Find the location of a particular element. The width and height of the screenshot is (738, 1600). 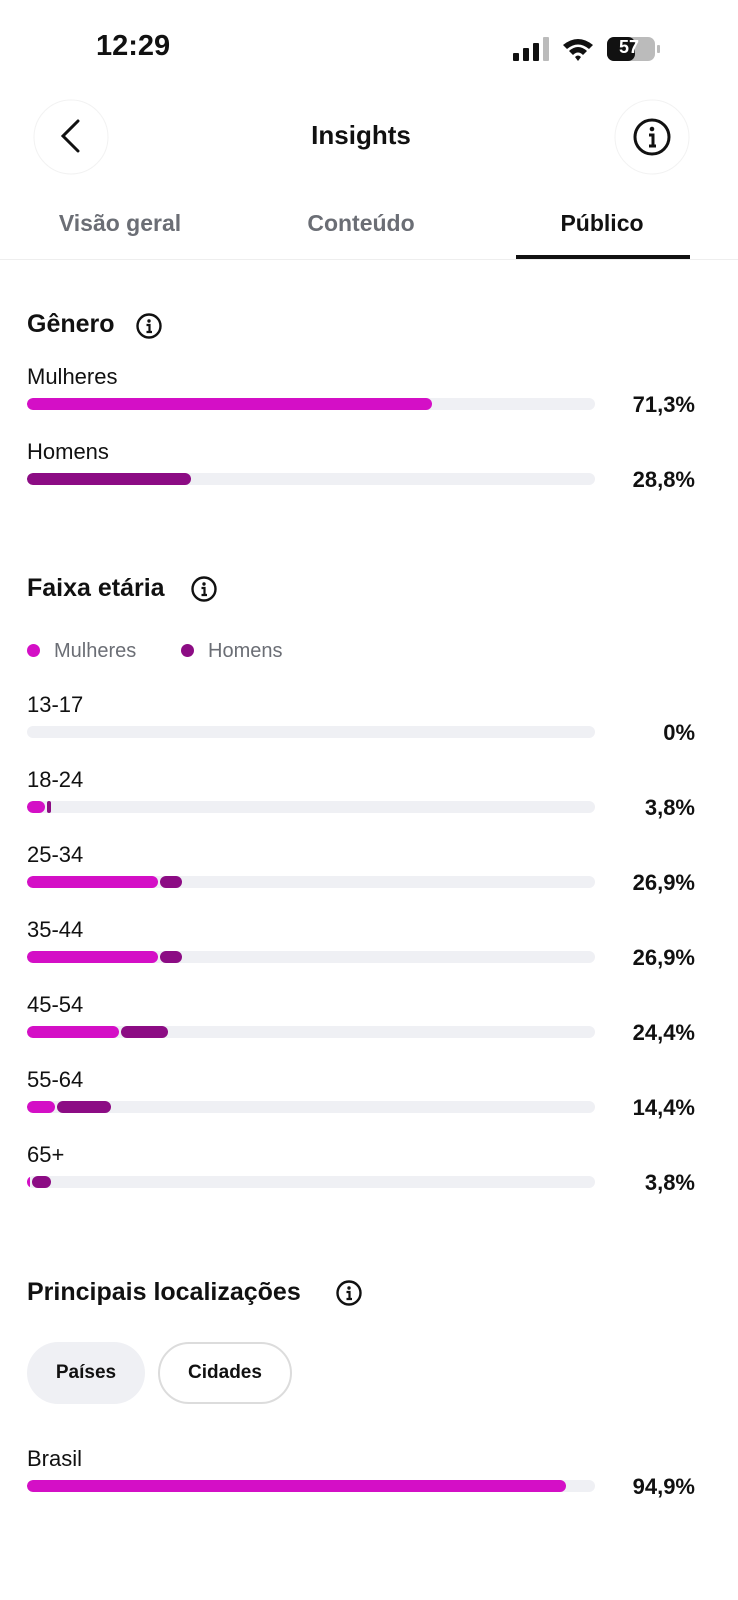

info-button is located at coordinates (652, 137).